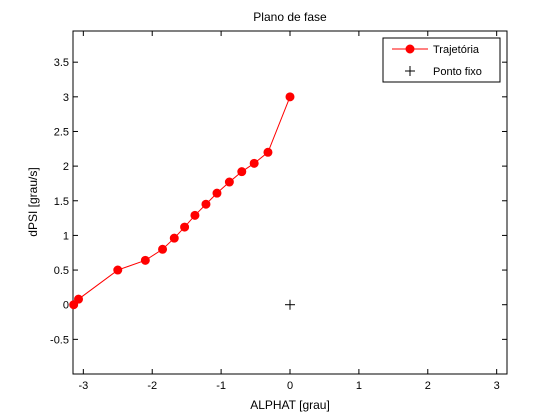  What do you see at coordinates (290, 386) in the screenshot?
I see `x-tick-label: 0` at bounding box center [290, 386].